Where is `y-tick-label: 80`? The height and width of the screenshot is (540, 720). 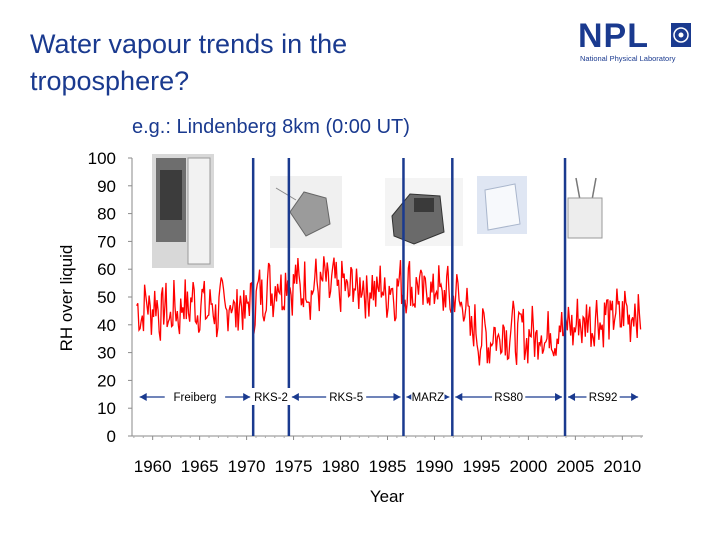 y-tick-label: 80 is located at coordinates (106, 214).